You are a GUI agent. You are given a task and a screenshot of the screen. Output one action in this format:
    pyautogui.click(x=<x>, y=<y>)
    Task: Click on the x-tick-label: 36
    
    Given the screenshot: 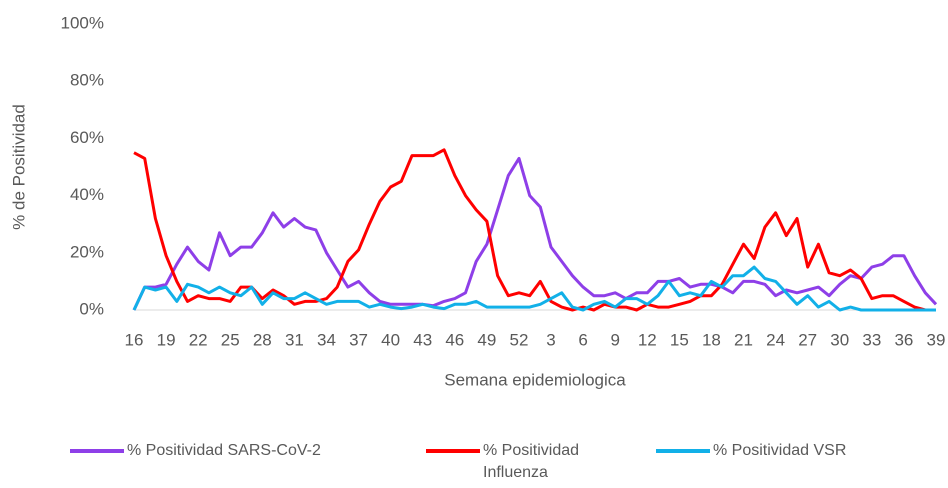 What is the action you would take?
    pyautogui.click(x=903, y=339)
    